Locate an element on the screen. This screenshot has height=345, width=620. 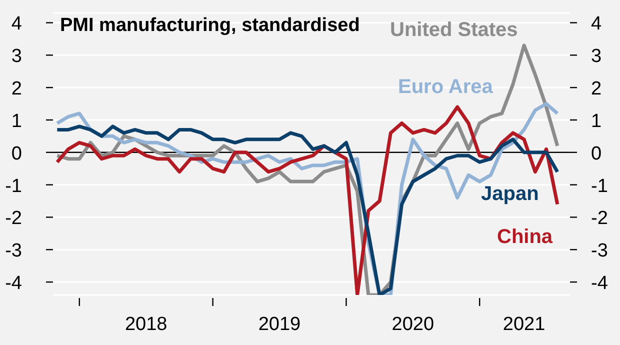
y2-tick-label: 1 is located at coordinates (596, 121).